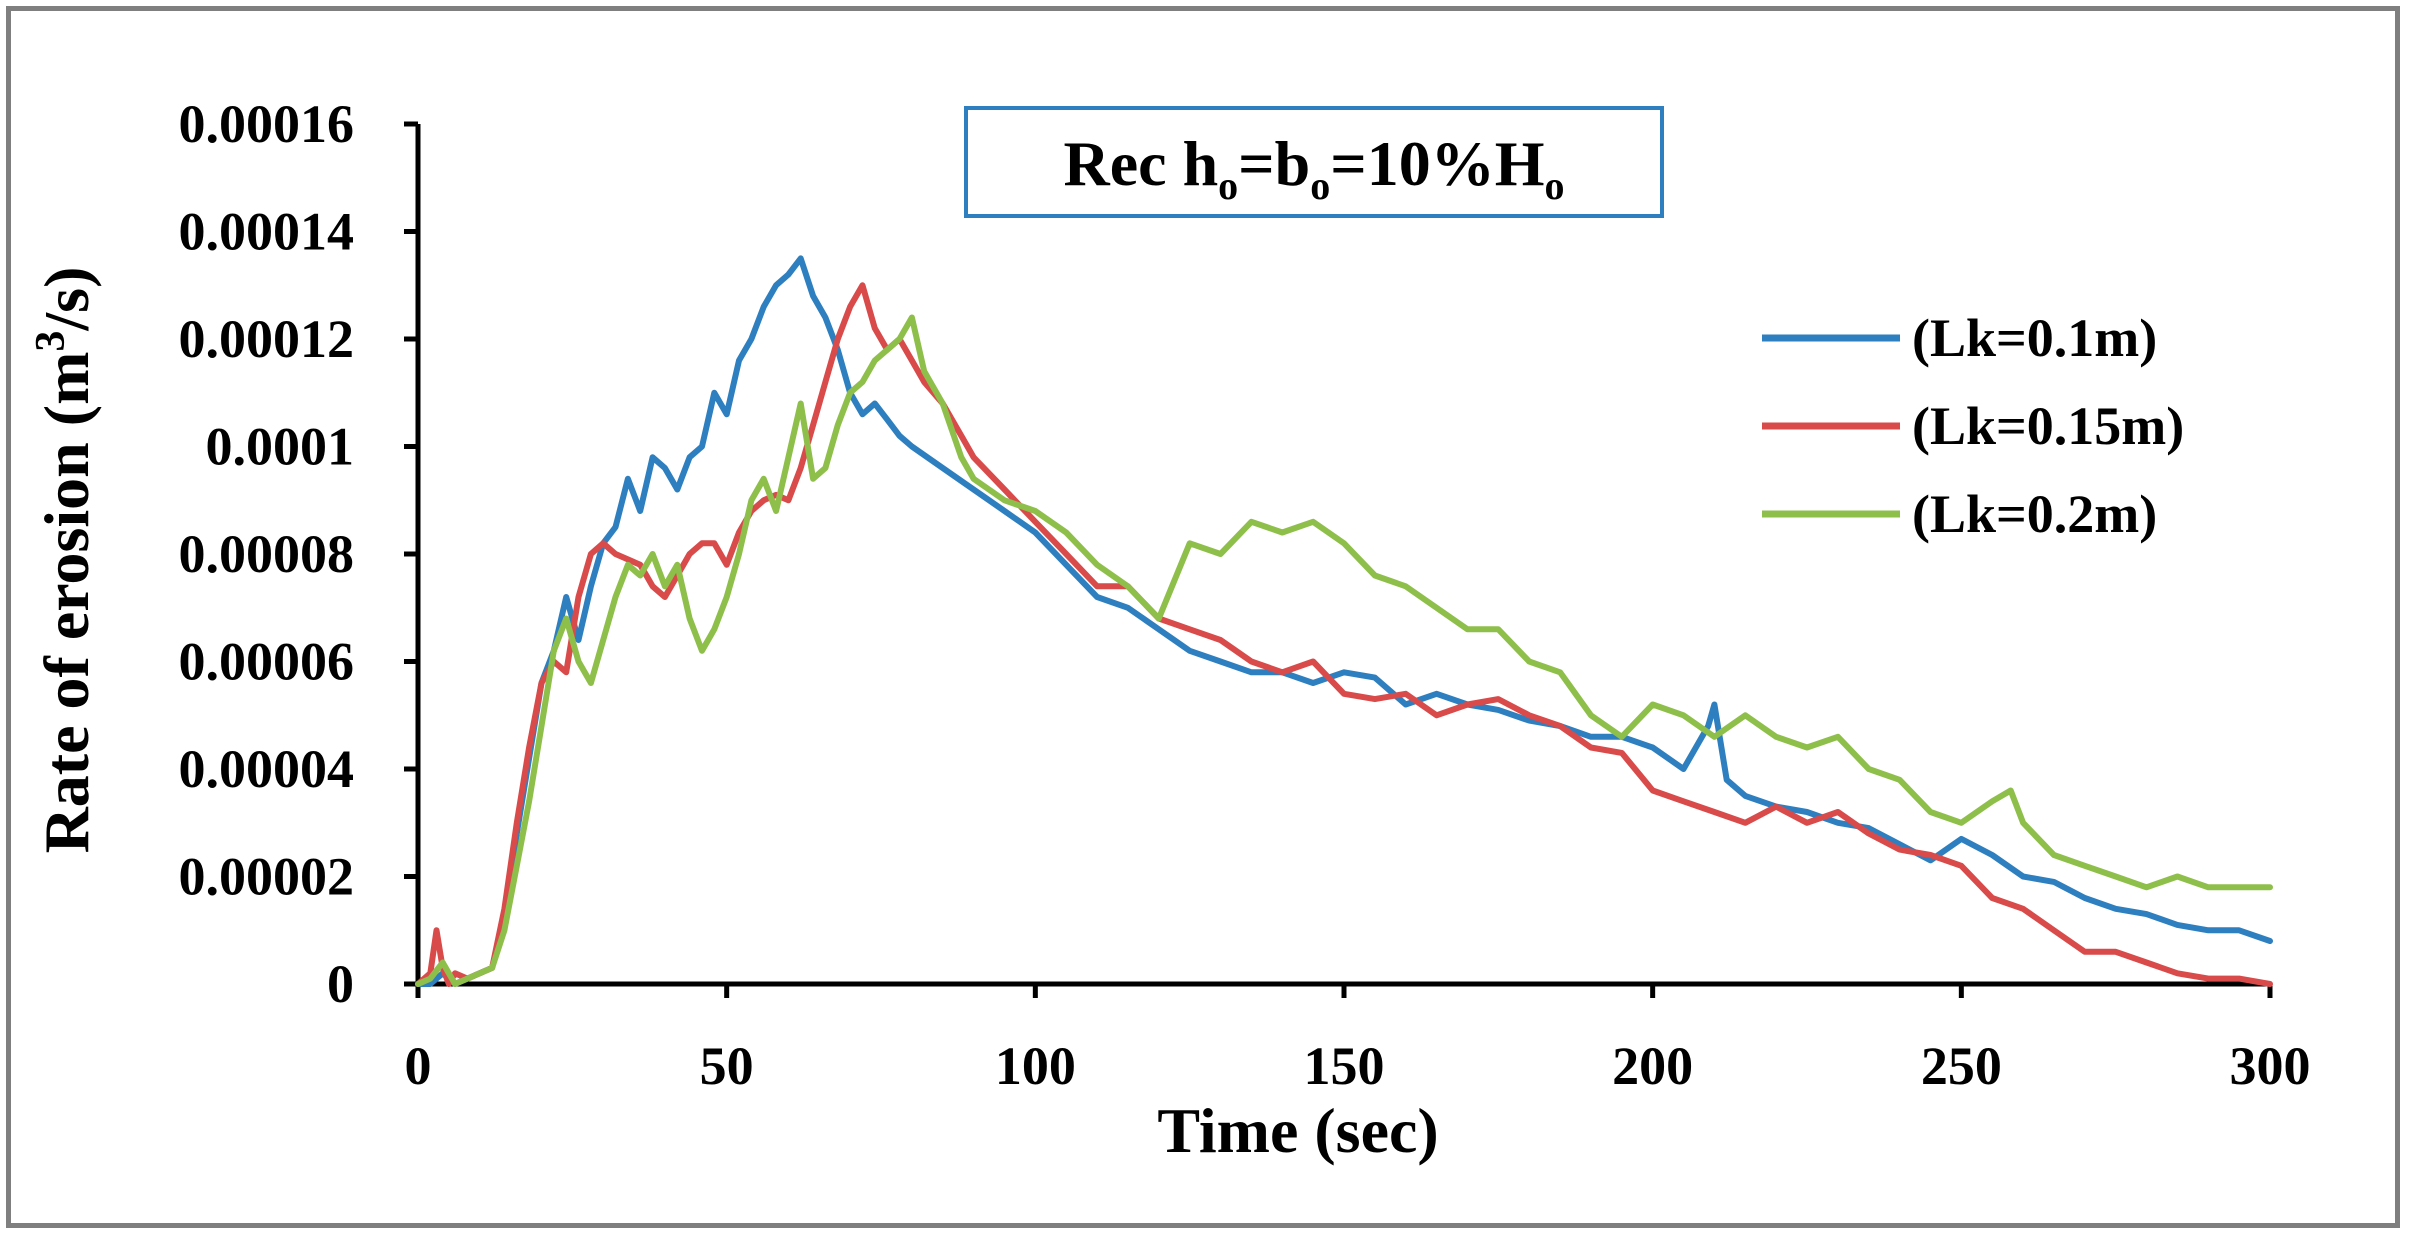 This screenshot has width=2412, height=1242. What do you see at coordinates (727, 1066) in the screenshot?
I see `x-tick-label: 50` at bounding box center [727, 1066].